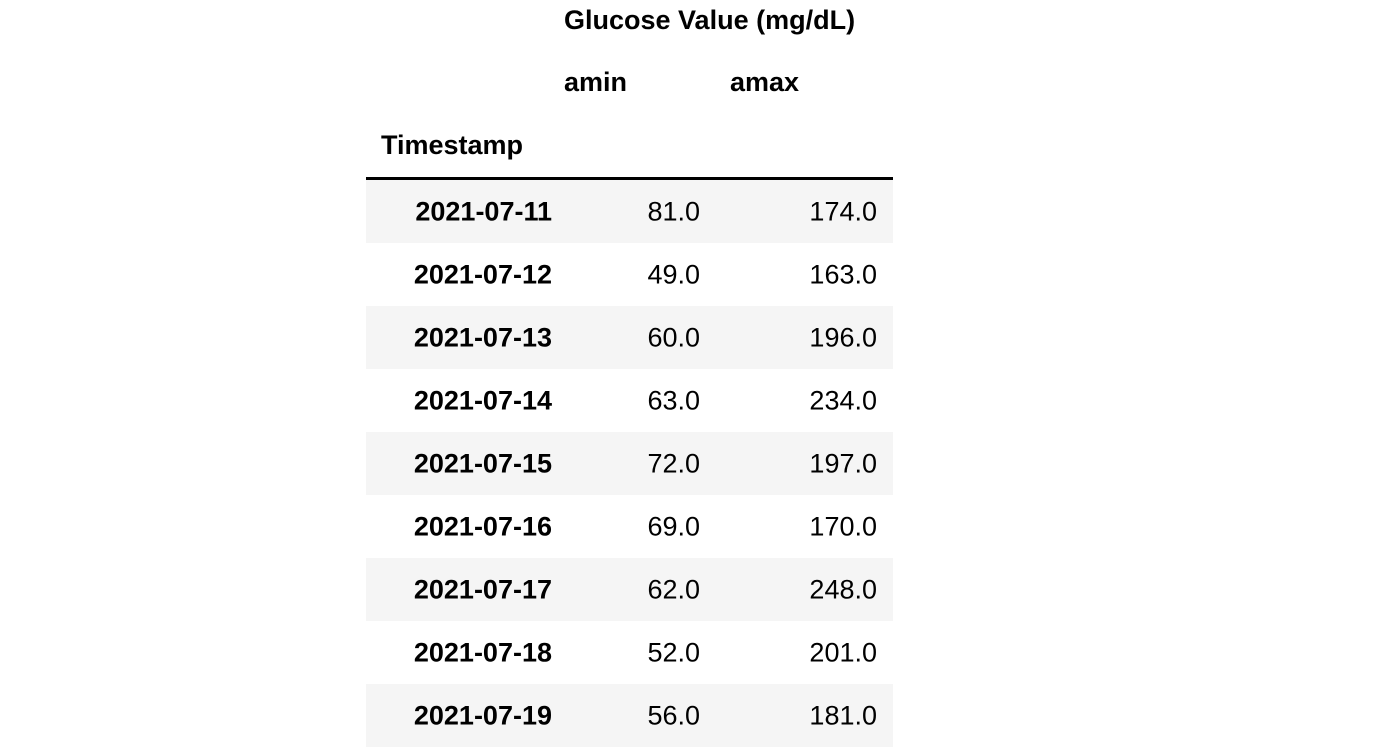  What do you see at coordinates (843, 400) in the screenshot?
I see `cell-amax: 234.0` at bounding box center [843, 400].